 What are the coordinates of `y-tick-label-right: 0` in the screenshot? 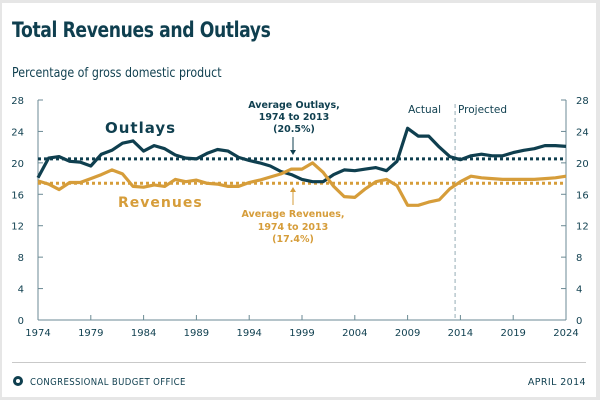 It's located at (579, 321).